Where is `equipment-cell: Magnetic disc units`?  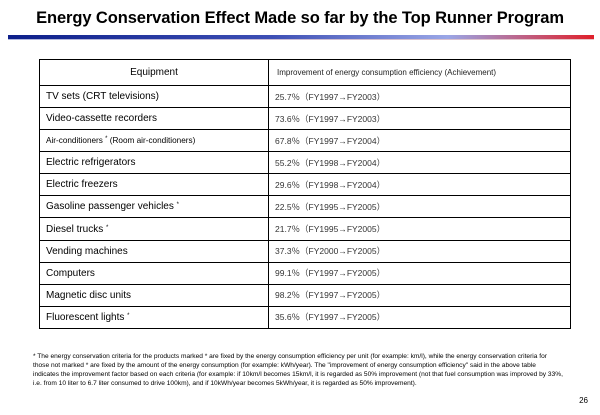 equipment-cell: Magnetic disc units is located at coordinates (154, 295).